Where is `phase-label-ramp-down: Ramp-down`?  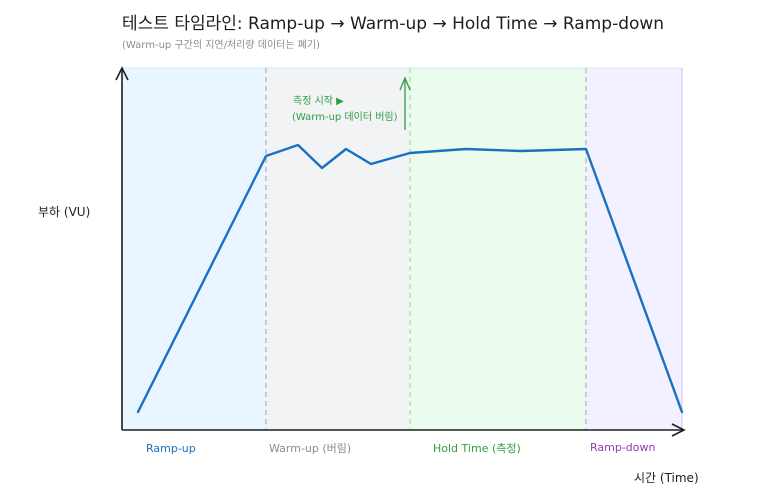
phase-label-ramp-down: Ramp-down is located at coordinates (623, 447).